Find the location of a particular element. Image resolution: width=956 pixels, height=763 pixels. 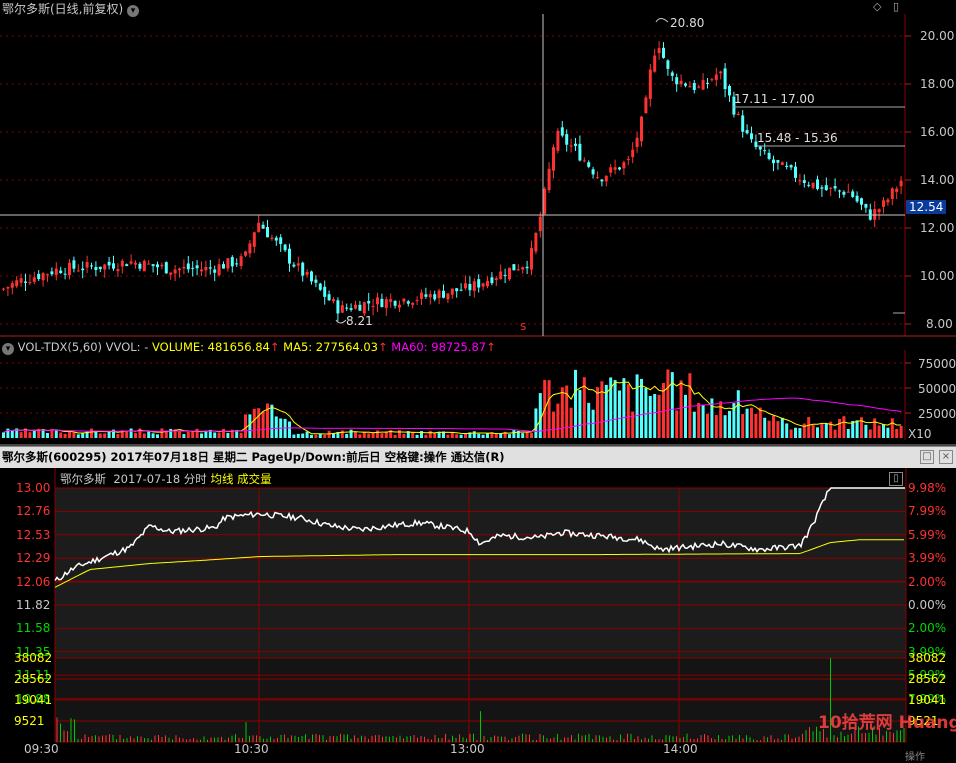

volume-menu-icon: ▾ is located at coordinates (8, 349).